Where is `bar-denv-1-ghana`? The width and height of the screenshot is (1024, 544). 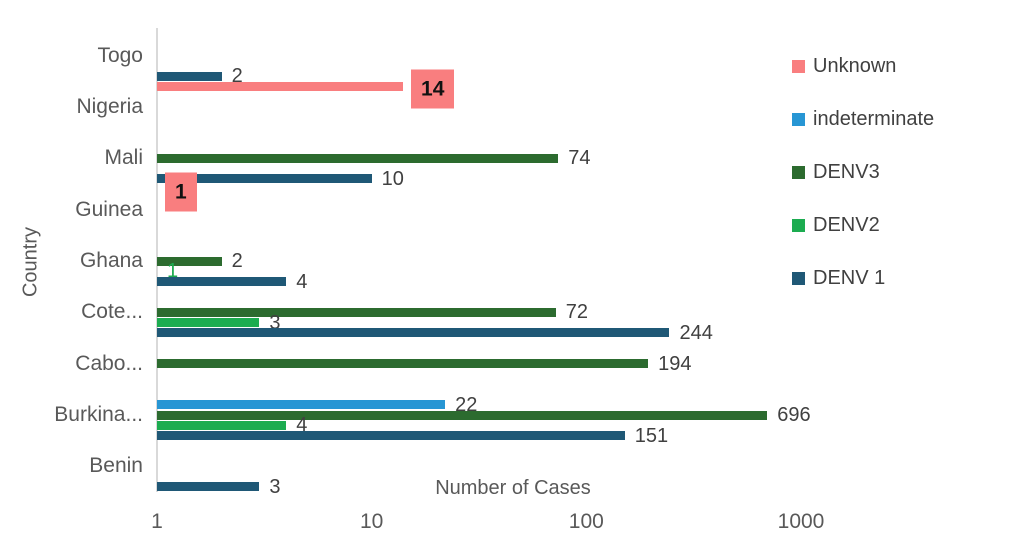
bar-denv-1-ghana is located at coordinates (222, 282).